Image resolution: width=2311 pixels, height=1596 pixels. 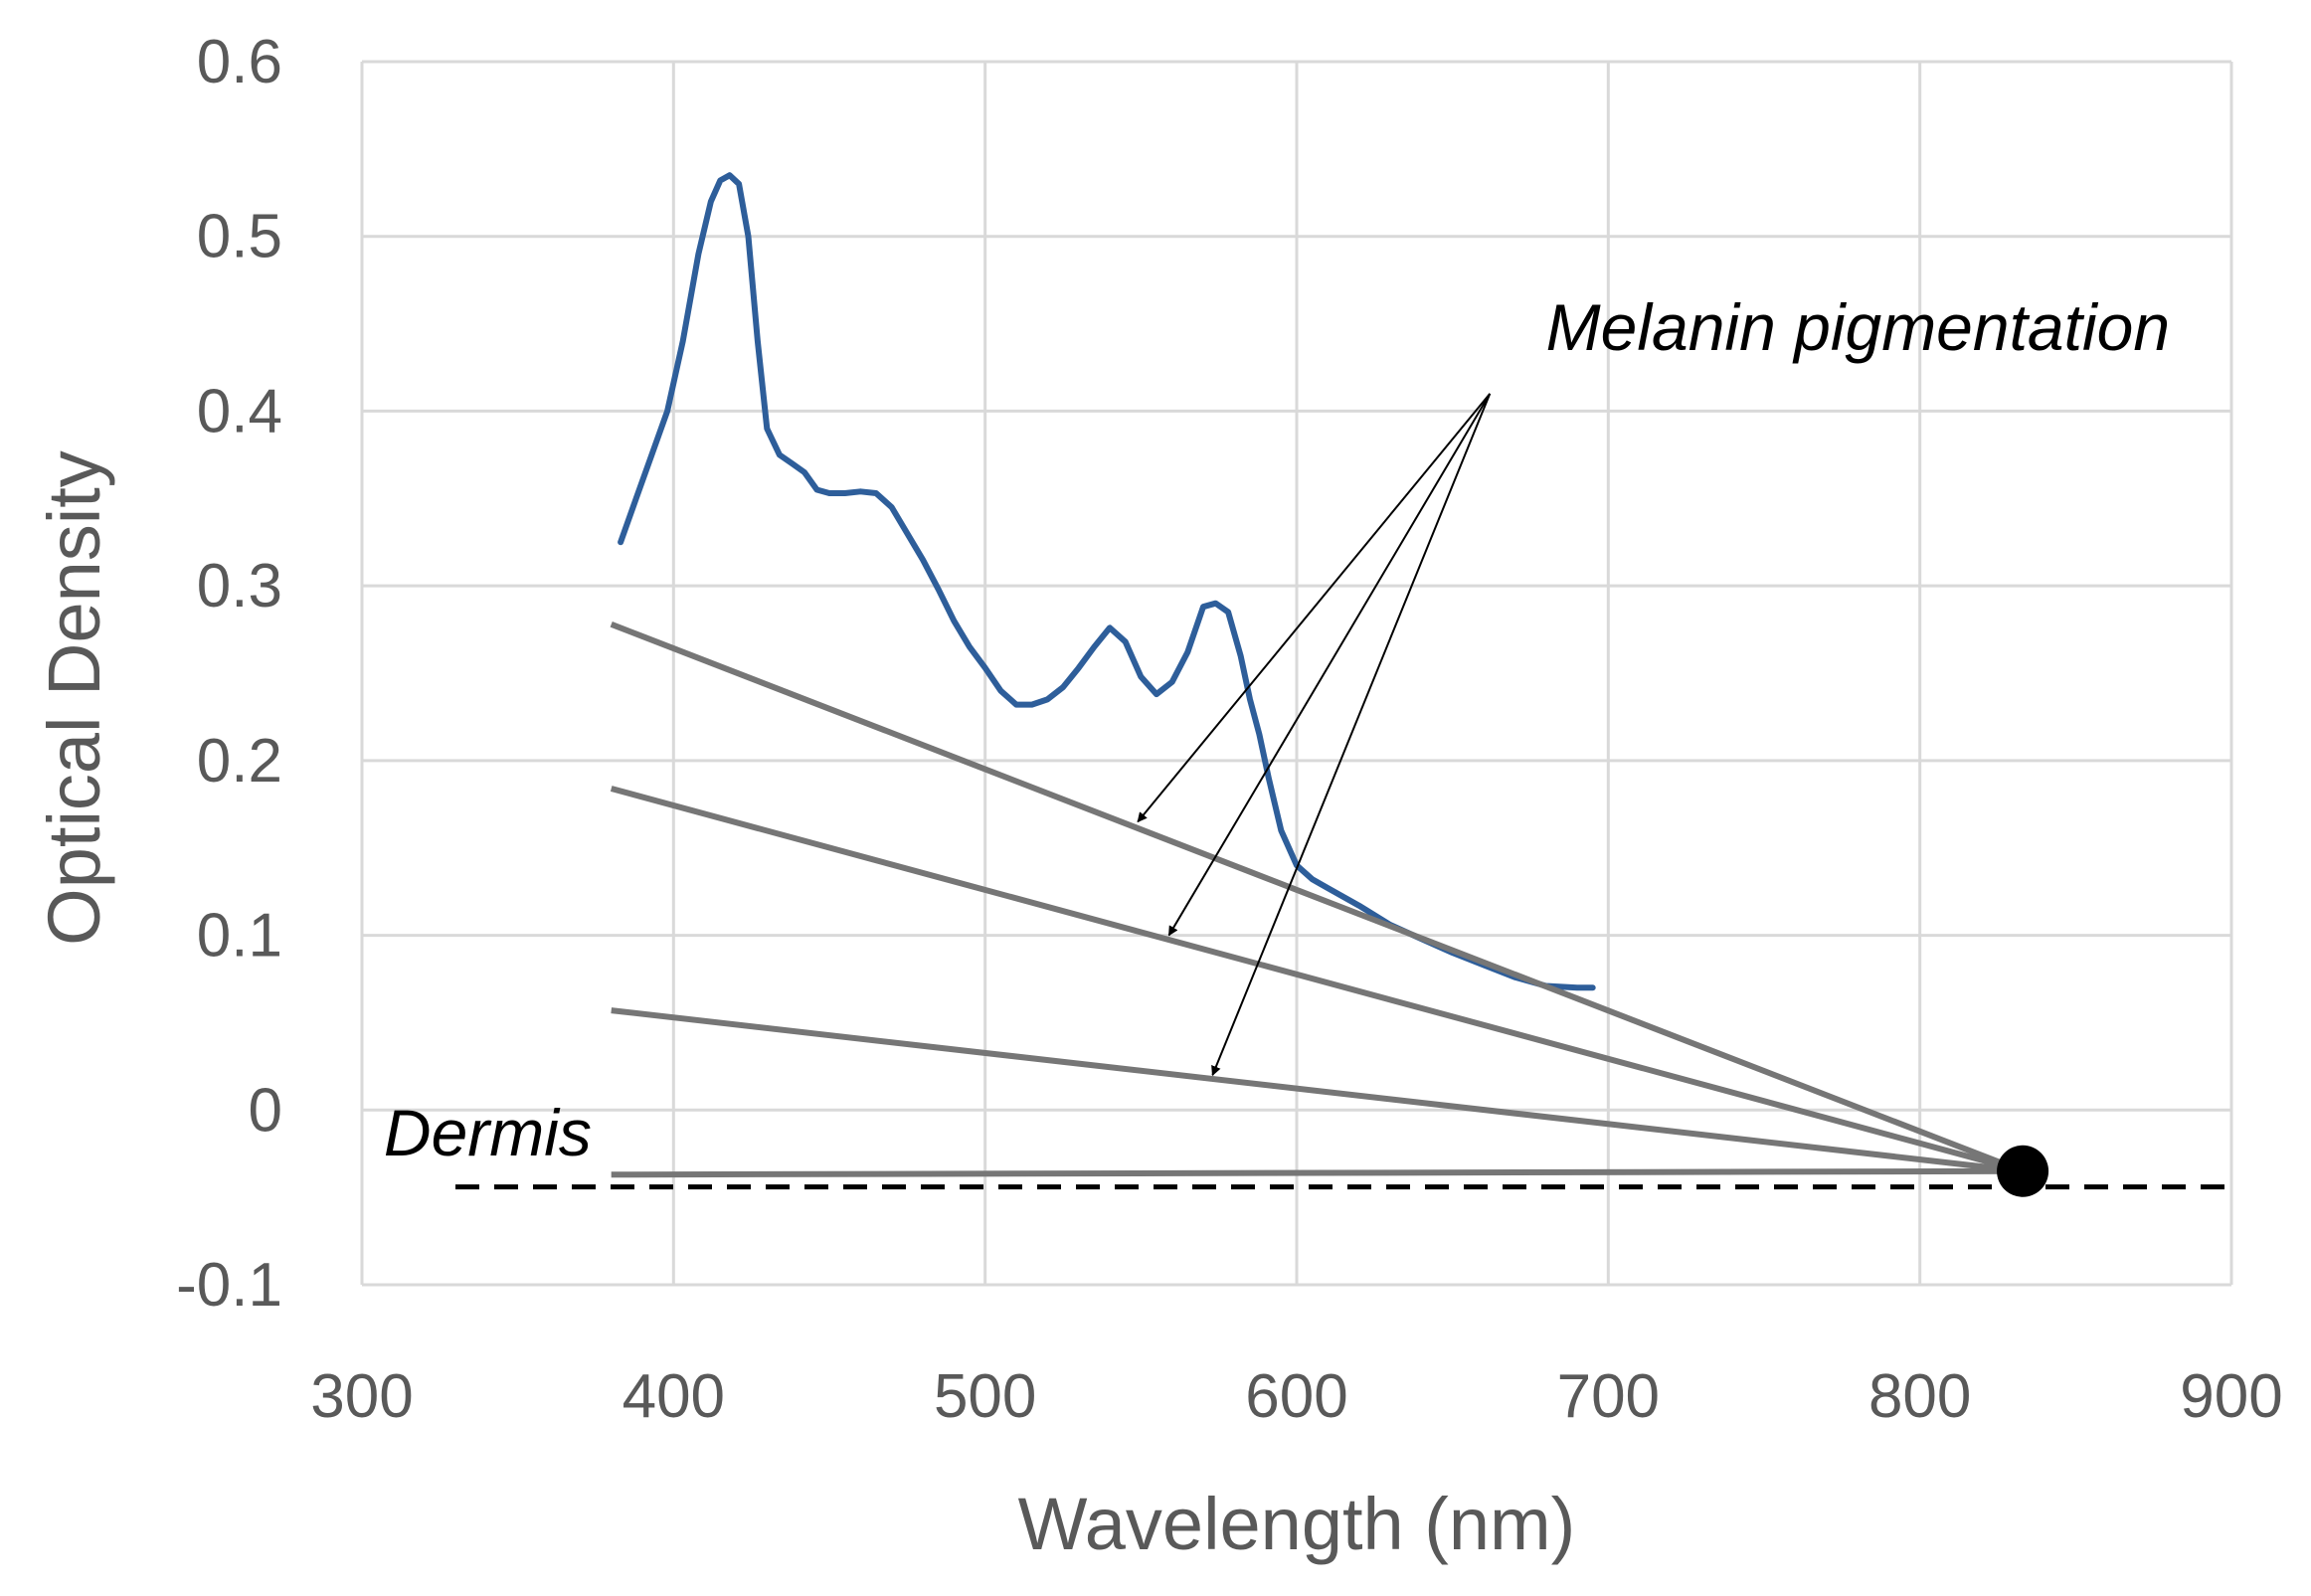 What do you see at coordinates (239, 587) in the screenshot?
I see `y-tick-label: 0.3` at bounding box center [239, 587].